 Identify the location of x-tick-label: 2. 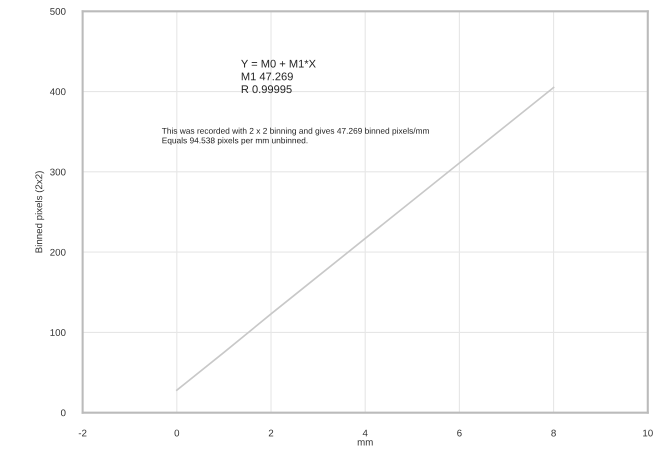
(271, 433).